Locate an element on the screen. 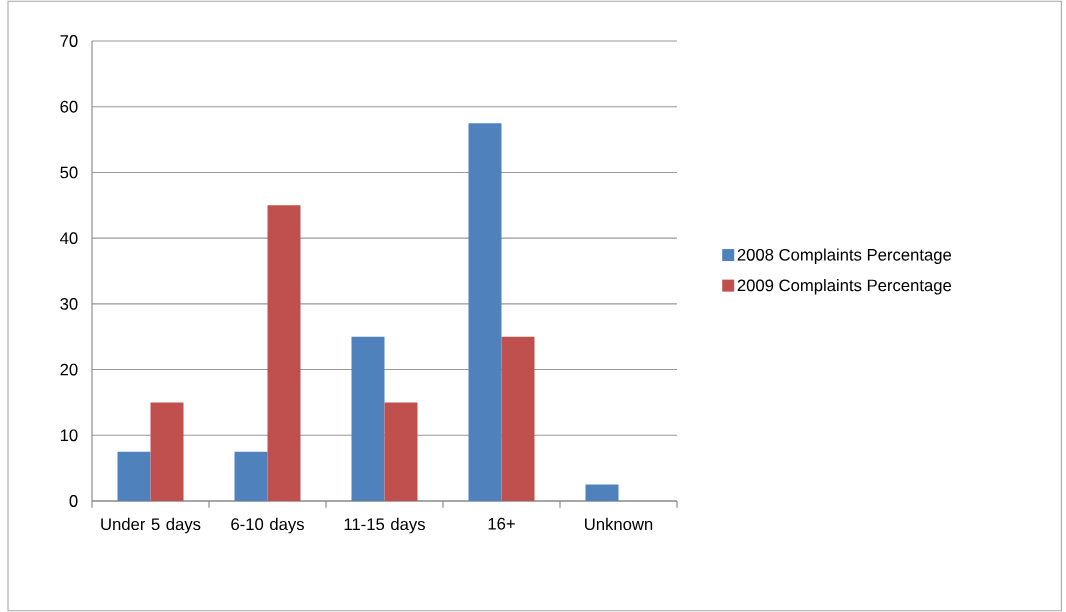 The height and width of the screenshot is (612, 1066). x-tick-label: 16+ is located at coordinates (501, 523).